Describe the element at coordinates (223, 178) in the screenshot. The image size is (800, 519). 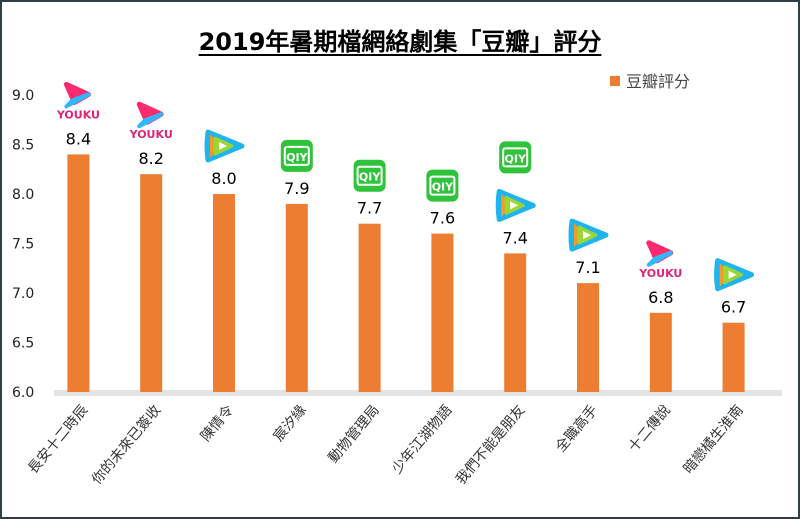
I see `data-label: 8.0` at that location.